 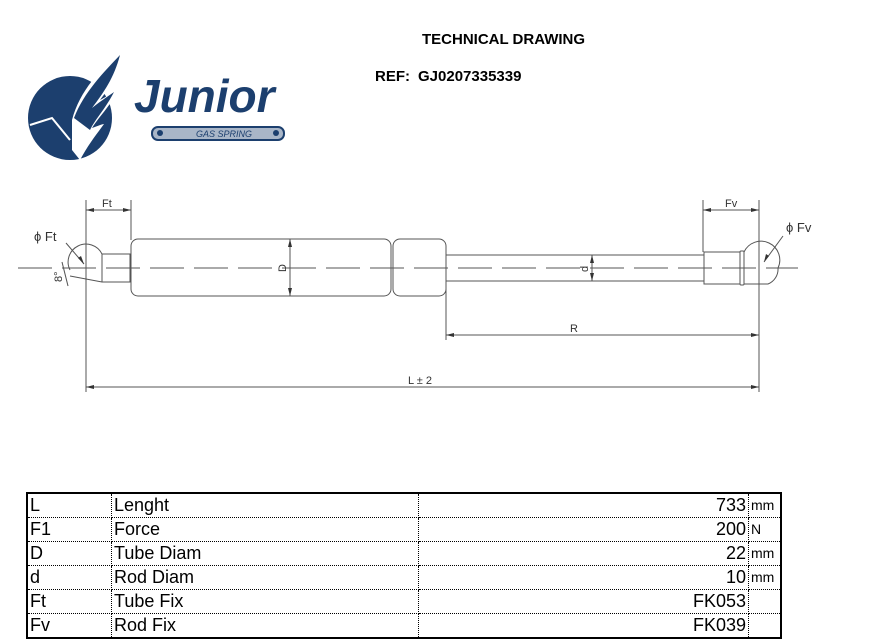 I want to click on ref-value: GJ0207335339, so click(x=470, y=76).